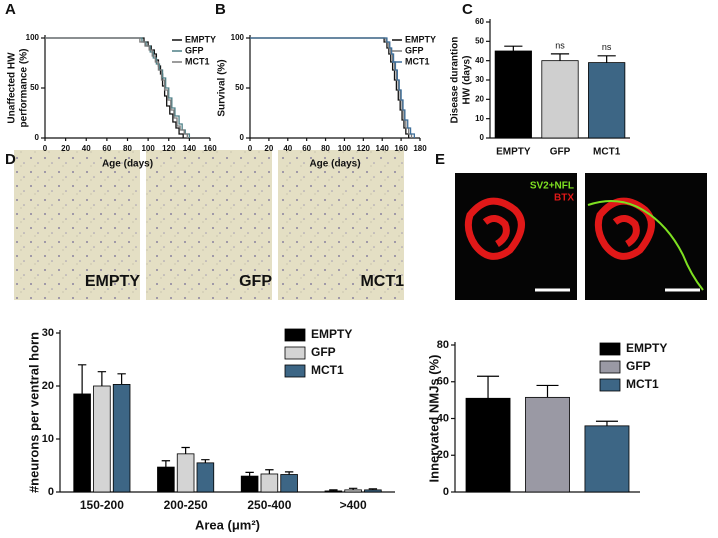 Image resolution: width=718 pixels, height=538 pixels. I want to click on y-tick-label: 30, so click(48, 333).